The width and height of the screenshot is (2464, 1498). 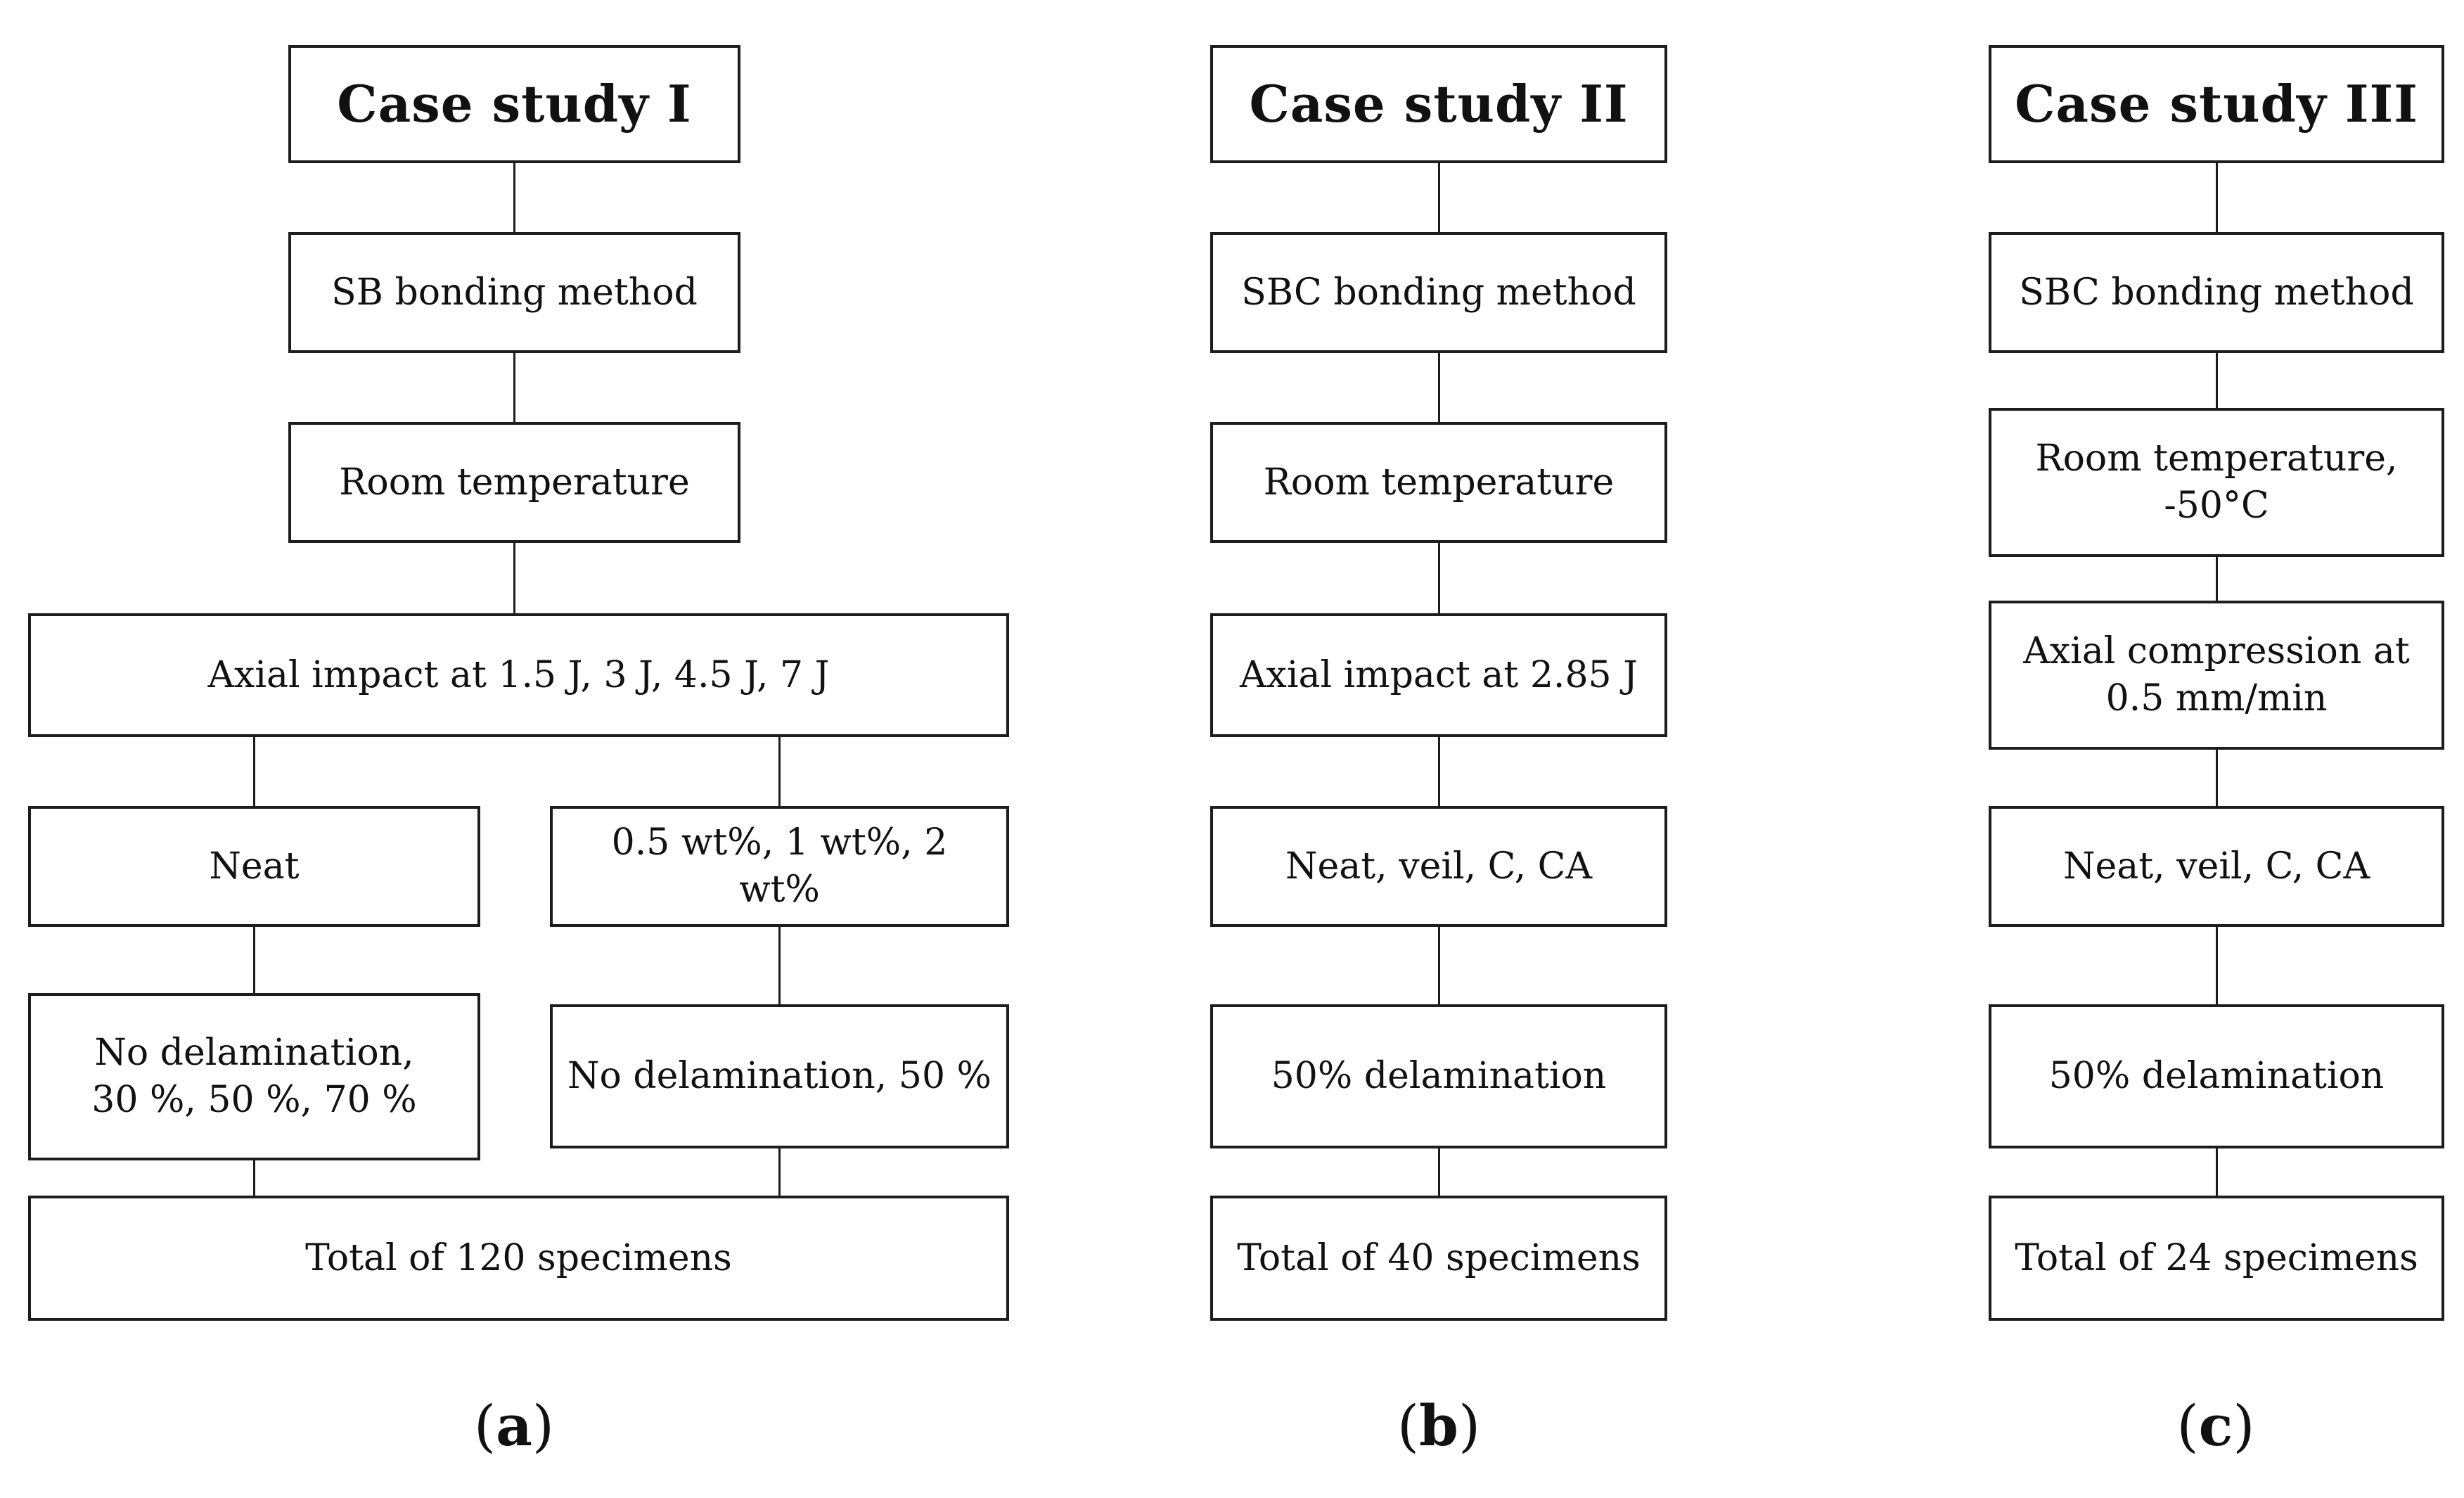 I want to click on bonding-method-box-b: SBC bonding method, so click(x=1438, y=292).